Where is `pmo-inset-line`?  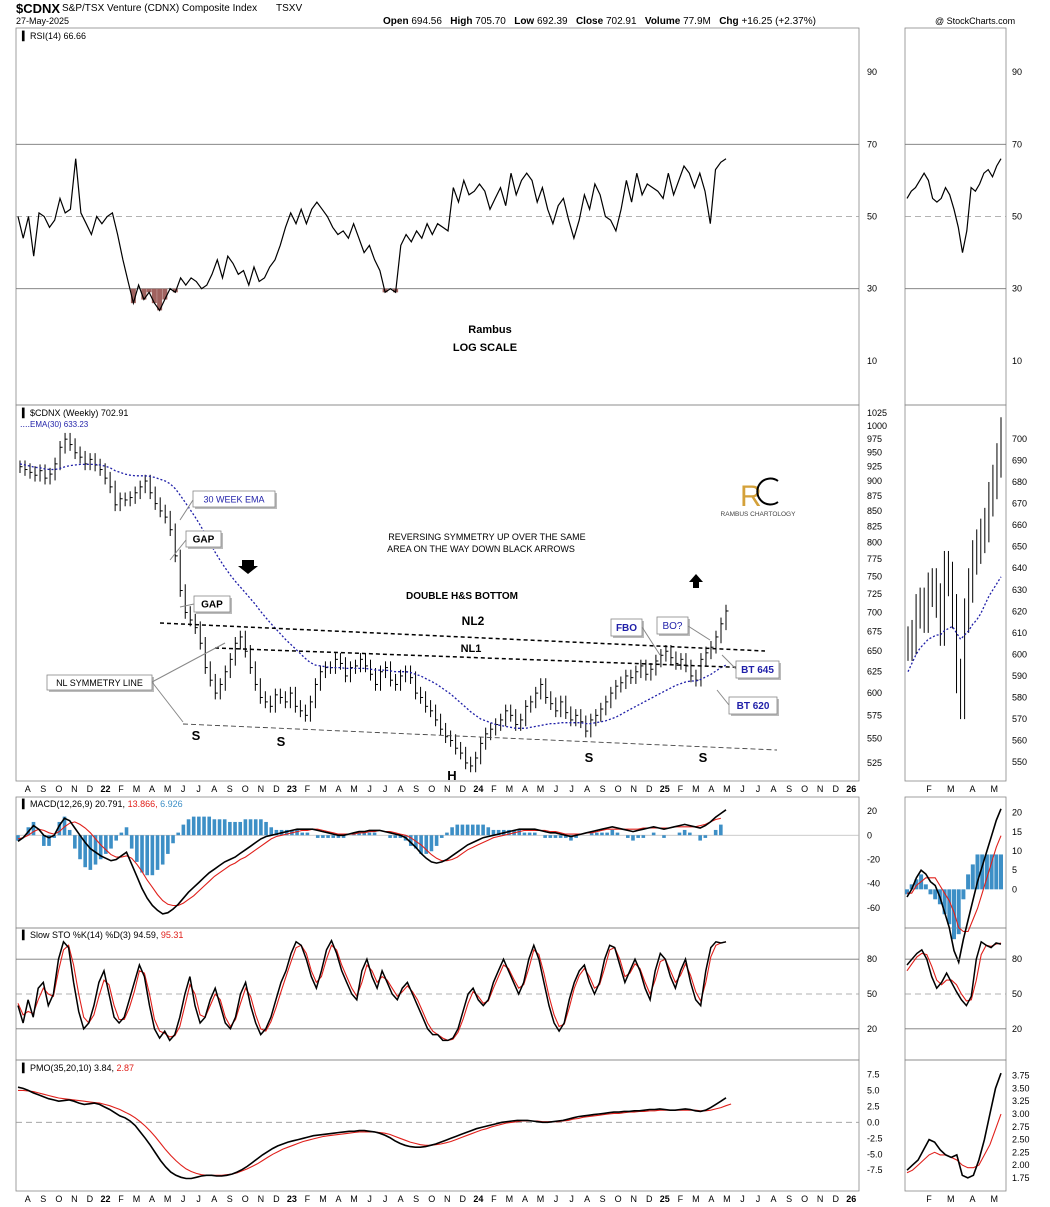
pmo-inset-line is located at coordinates (954, 1125).